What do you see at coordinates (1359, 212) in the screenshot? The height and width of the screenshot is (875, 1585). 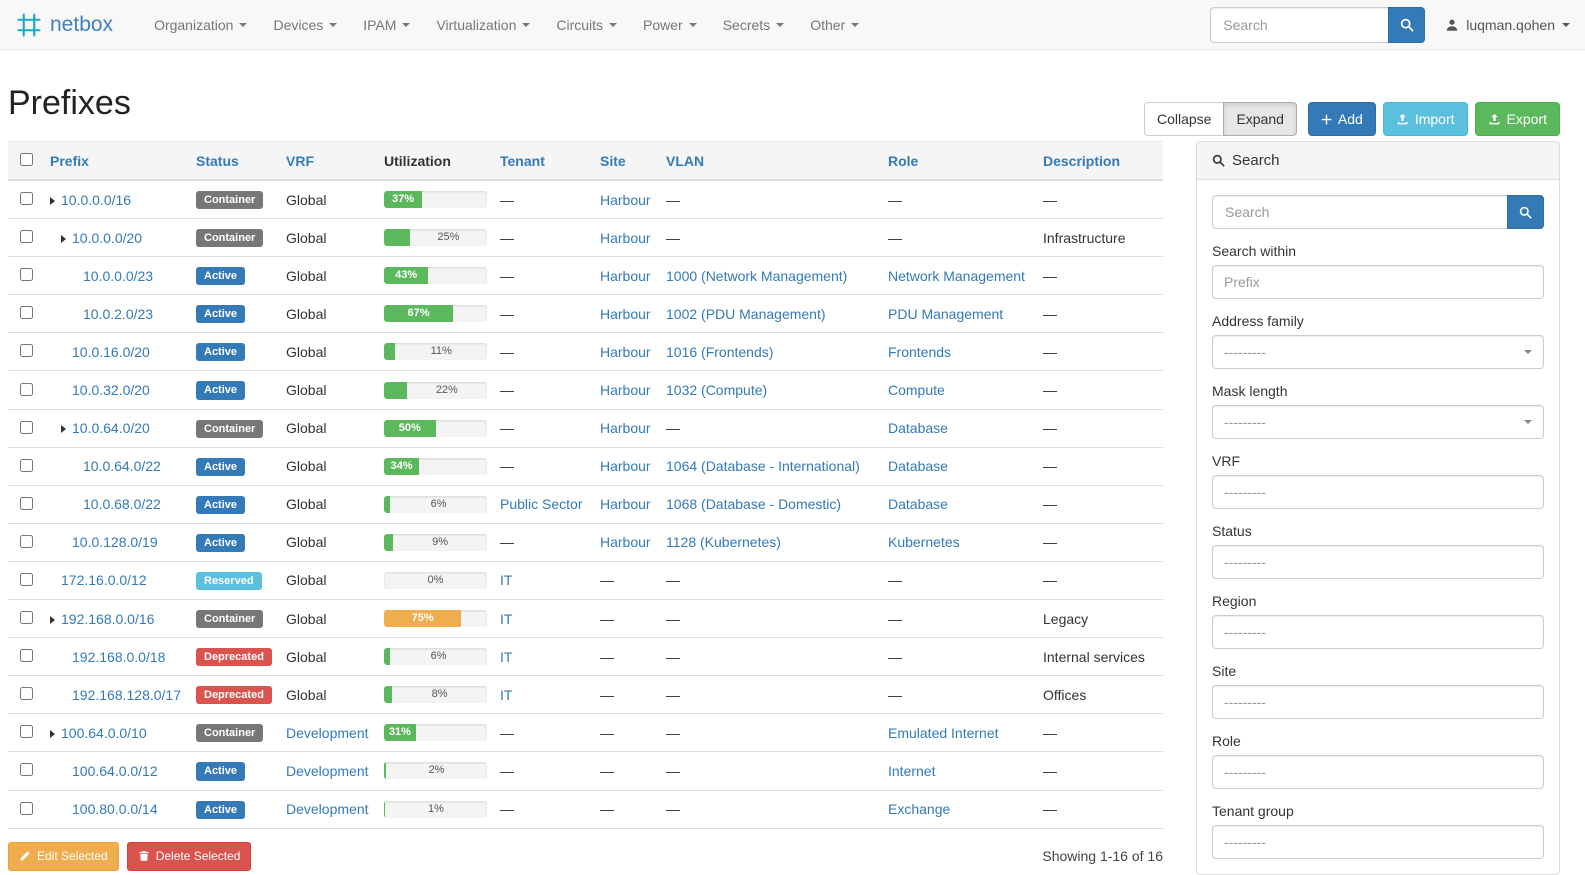 I see `filter-search-input` at bounding box center [1359, 212].